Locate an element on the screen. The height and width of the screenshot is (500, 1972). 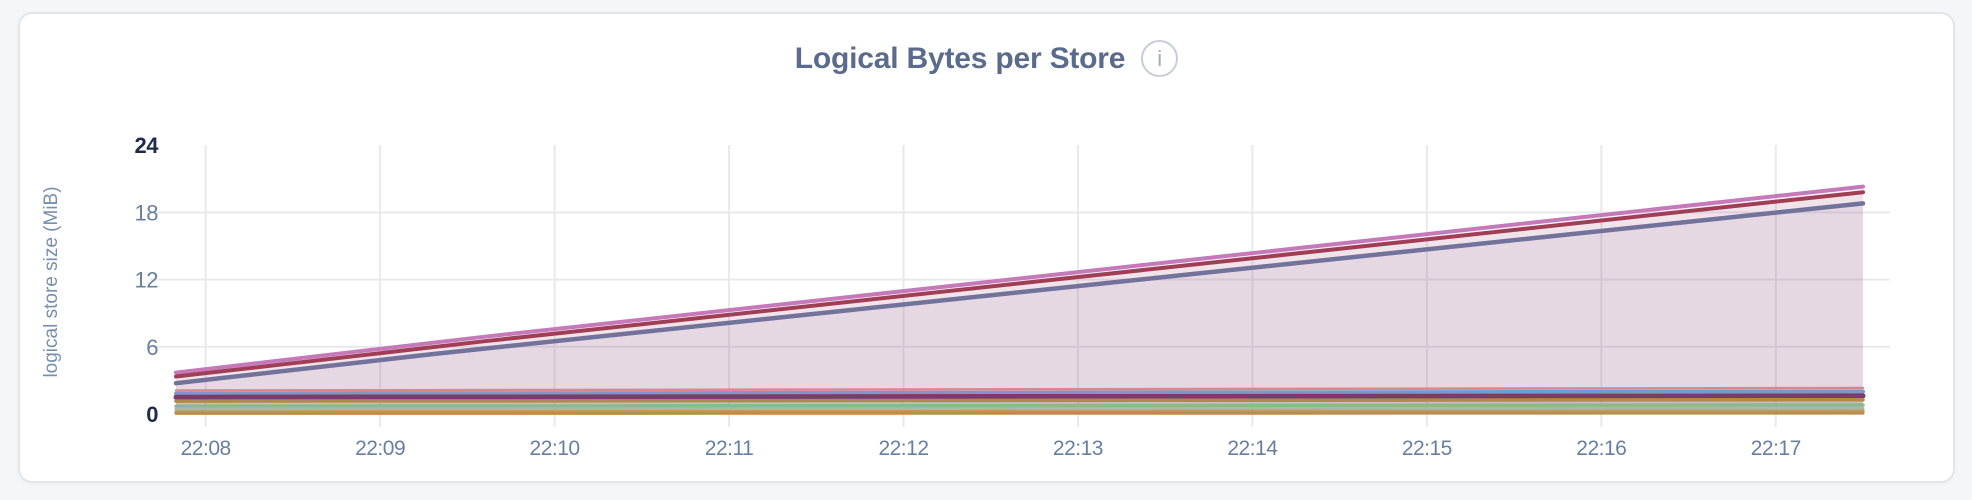
y-tick-label-18: 18 is located at coordinates (147, 212).